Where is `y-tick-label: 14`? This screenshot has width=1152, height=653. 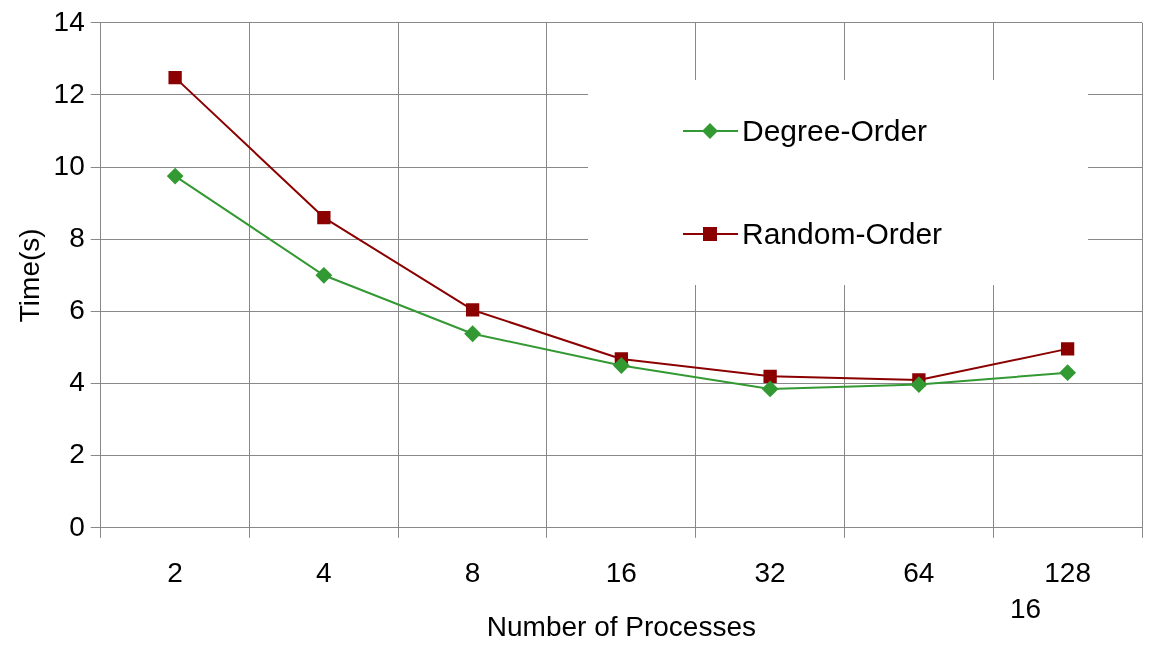
y-tick-label: 14 is located at coordinates (69, 21).